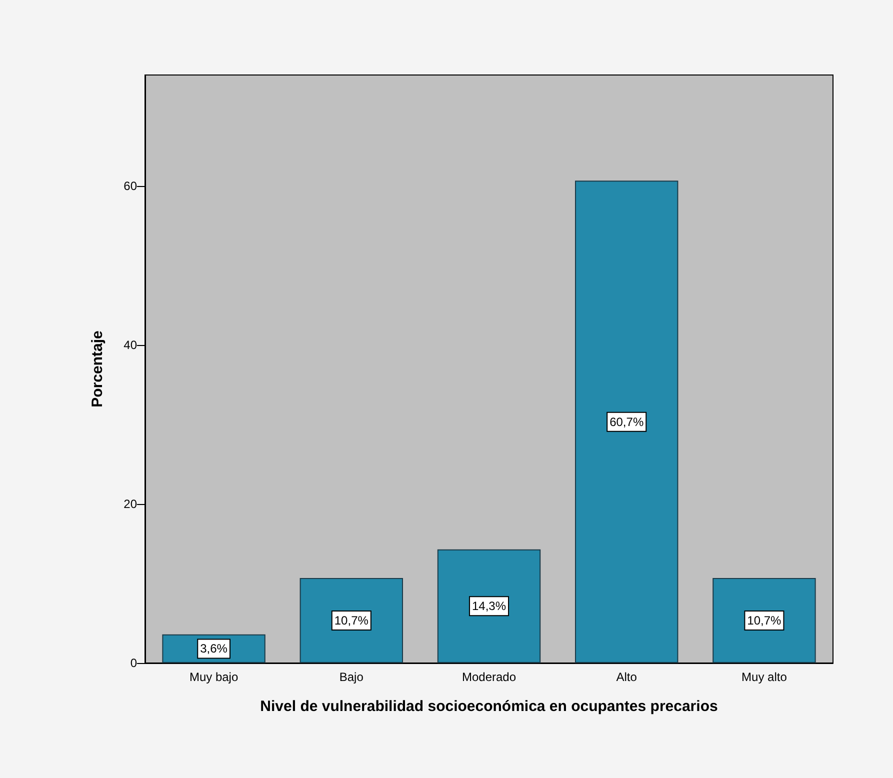 The height and width of the screenshot is (778, 893). I want to click on y-tick-label: 40, so click(131, 345).